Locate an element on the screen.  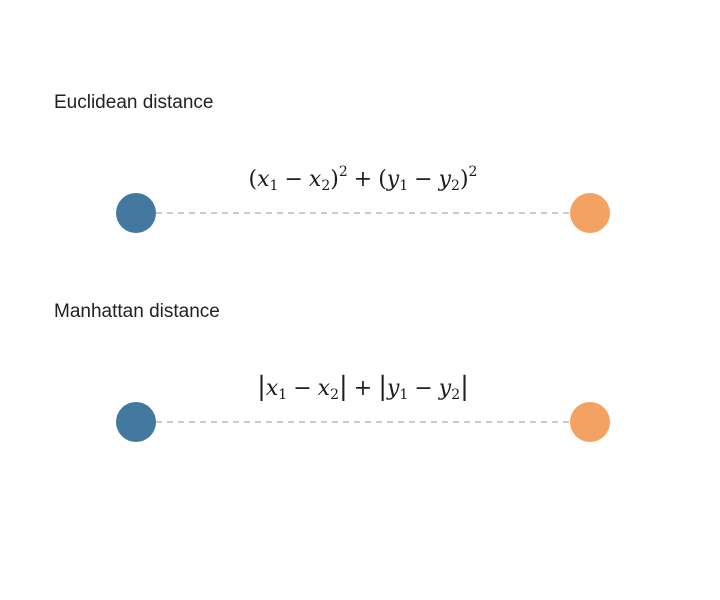
euclidean-point-a is located at coordinates (136, 213).